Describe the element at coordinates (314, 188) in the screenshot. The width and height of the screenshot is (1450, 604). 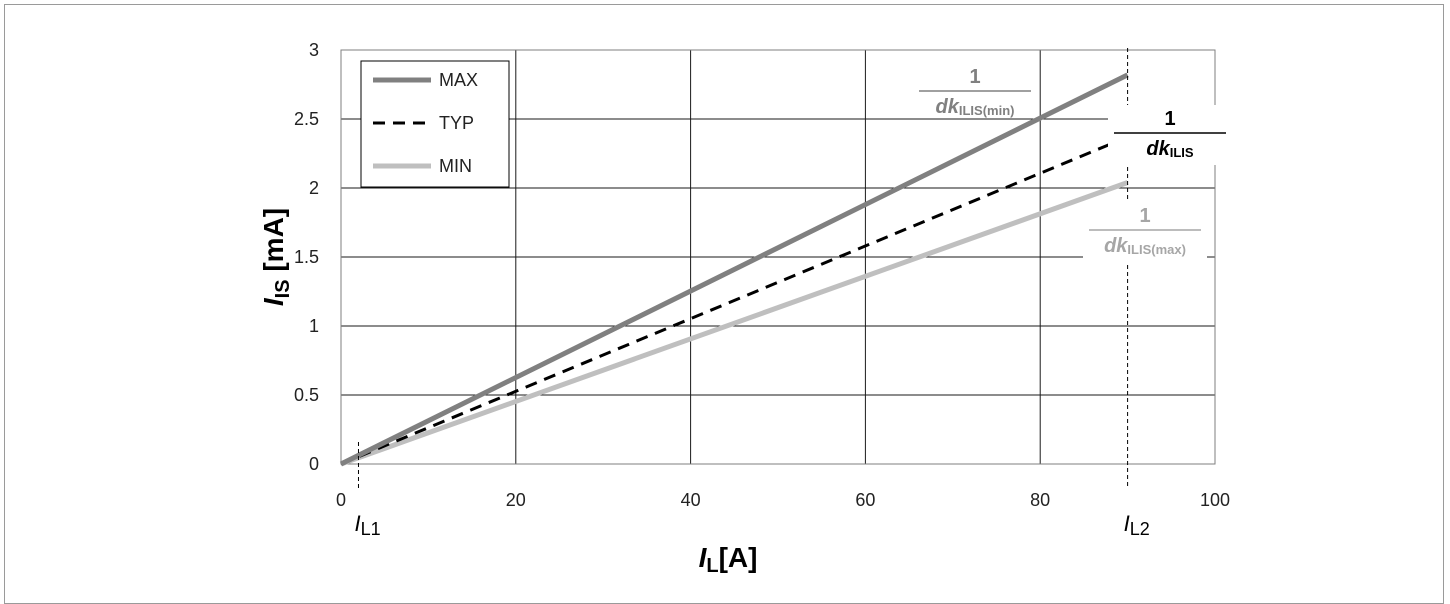
I see `y-tick-label: 2` at that location.